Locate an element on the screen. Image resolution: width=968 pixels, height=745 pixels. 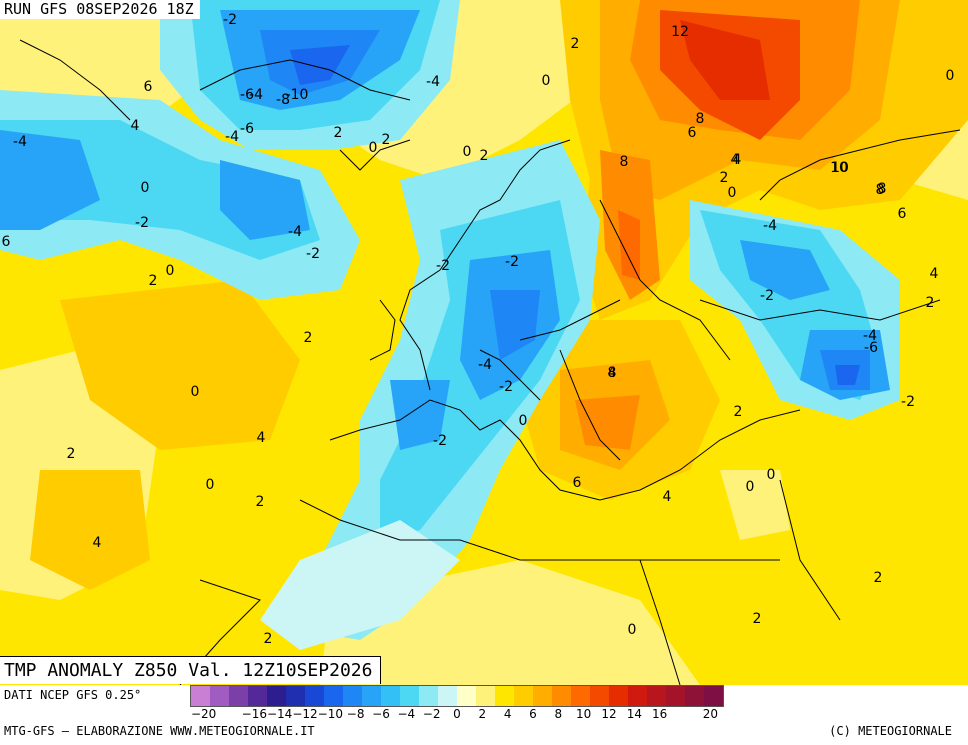
color-scale-tick: 14 is located at coordinates (634, 714).